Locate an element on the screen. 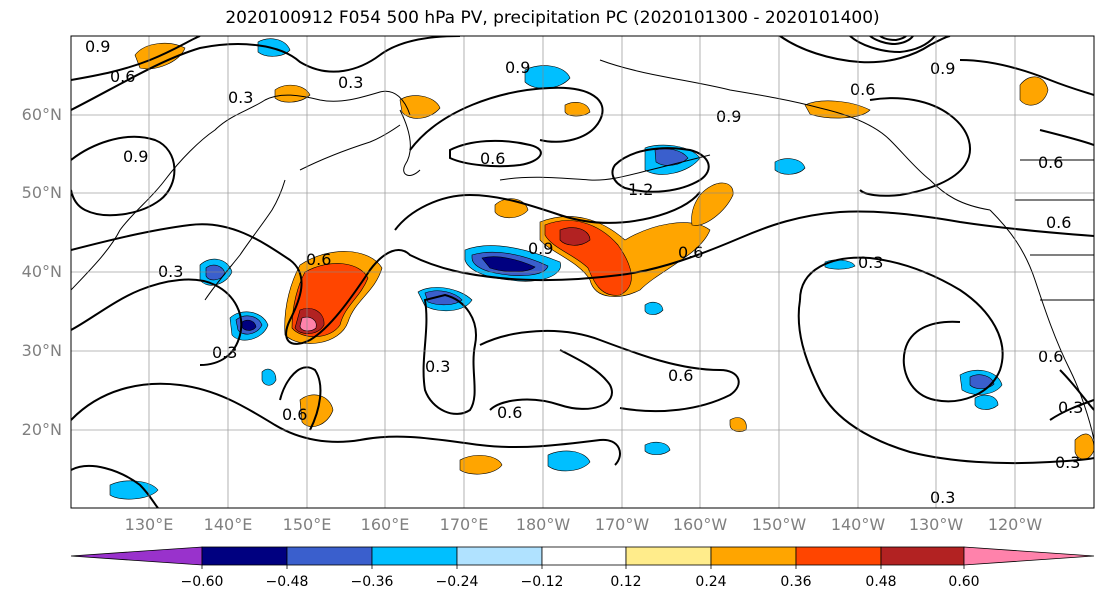  contour-0.9-alaska is located at coordinates (892, 45).